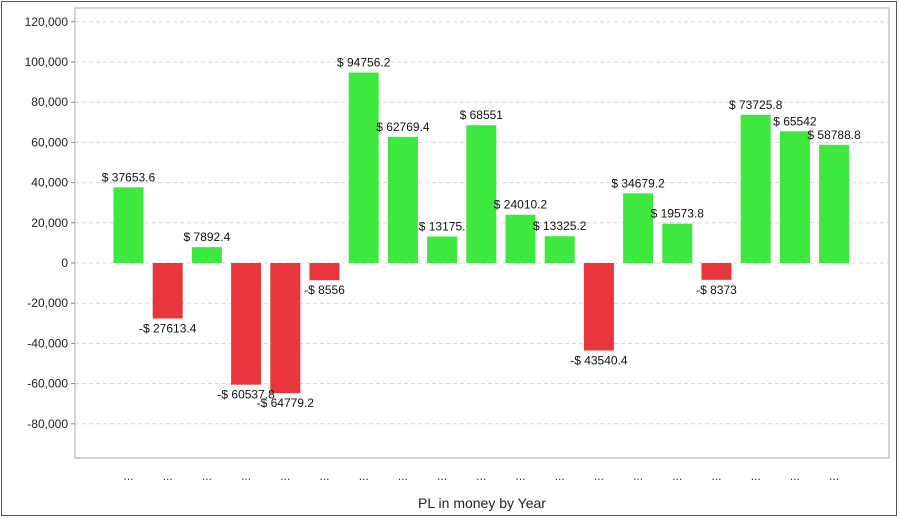  I want to click on y-tick-label: 80,000, so click(49, 102).